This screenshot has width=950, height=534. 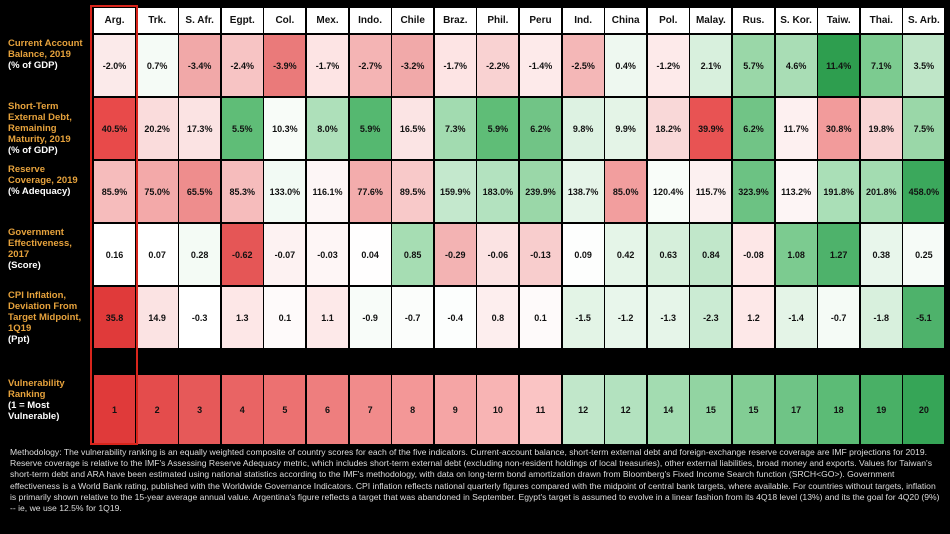 What do you see at coordinates (413, 65) in the screenshot?
I see `table-cell: -3.2%` at bounding box center [413, 65].